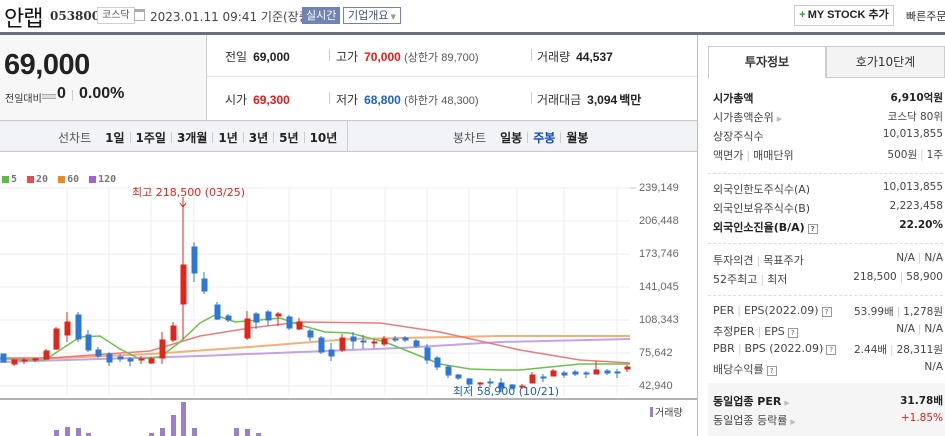 Image resolution: width=945 pixels, height=436 pixels. I want to click on info-row: 상장주식수 10,013,855, so click(828, 135).